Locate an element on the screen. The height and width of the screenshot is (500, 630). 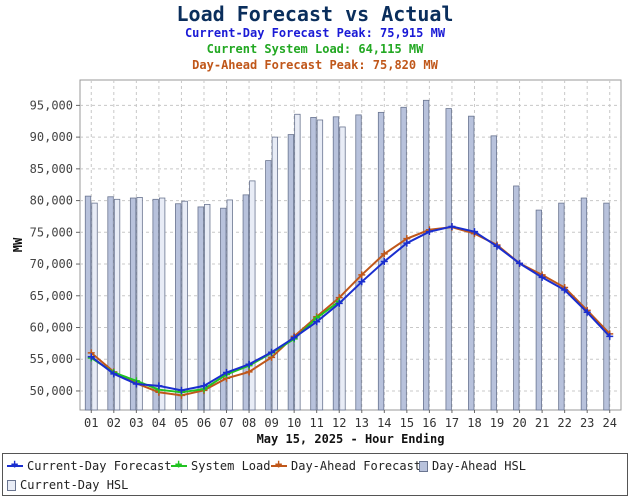
y-axis-label: MW is located at coordinates (18, 244).